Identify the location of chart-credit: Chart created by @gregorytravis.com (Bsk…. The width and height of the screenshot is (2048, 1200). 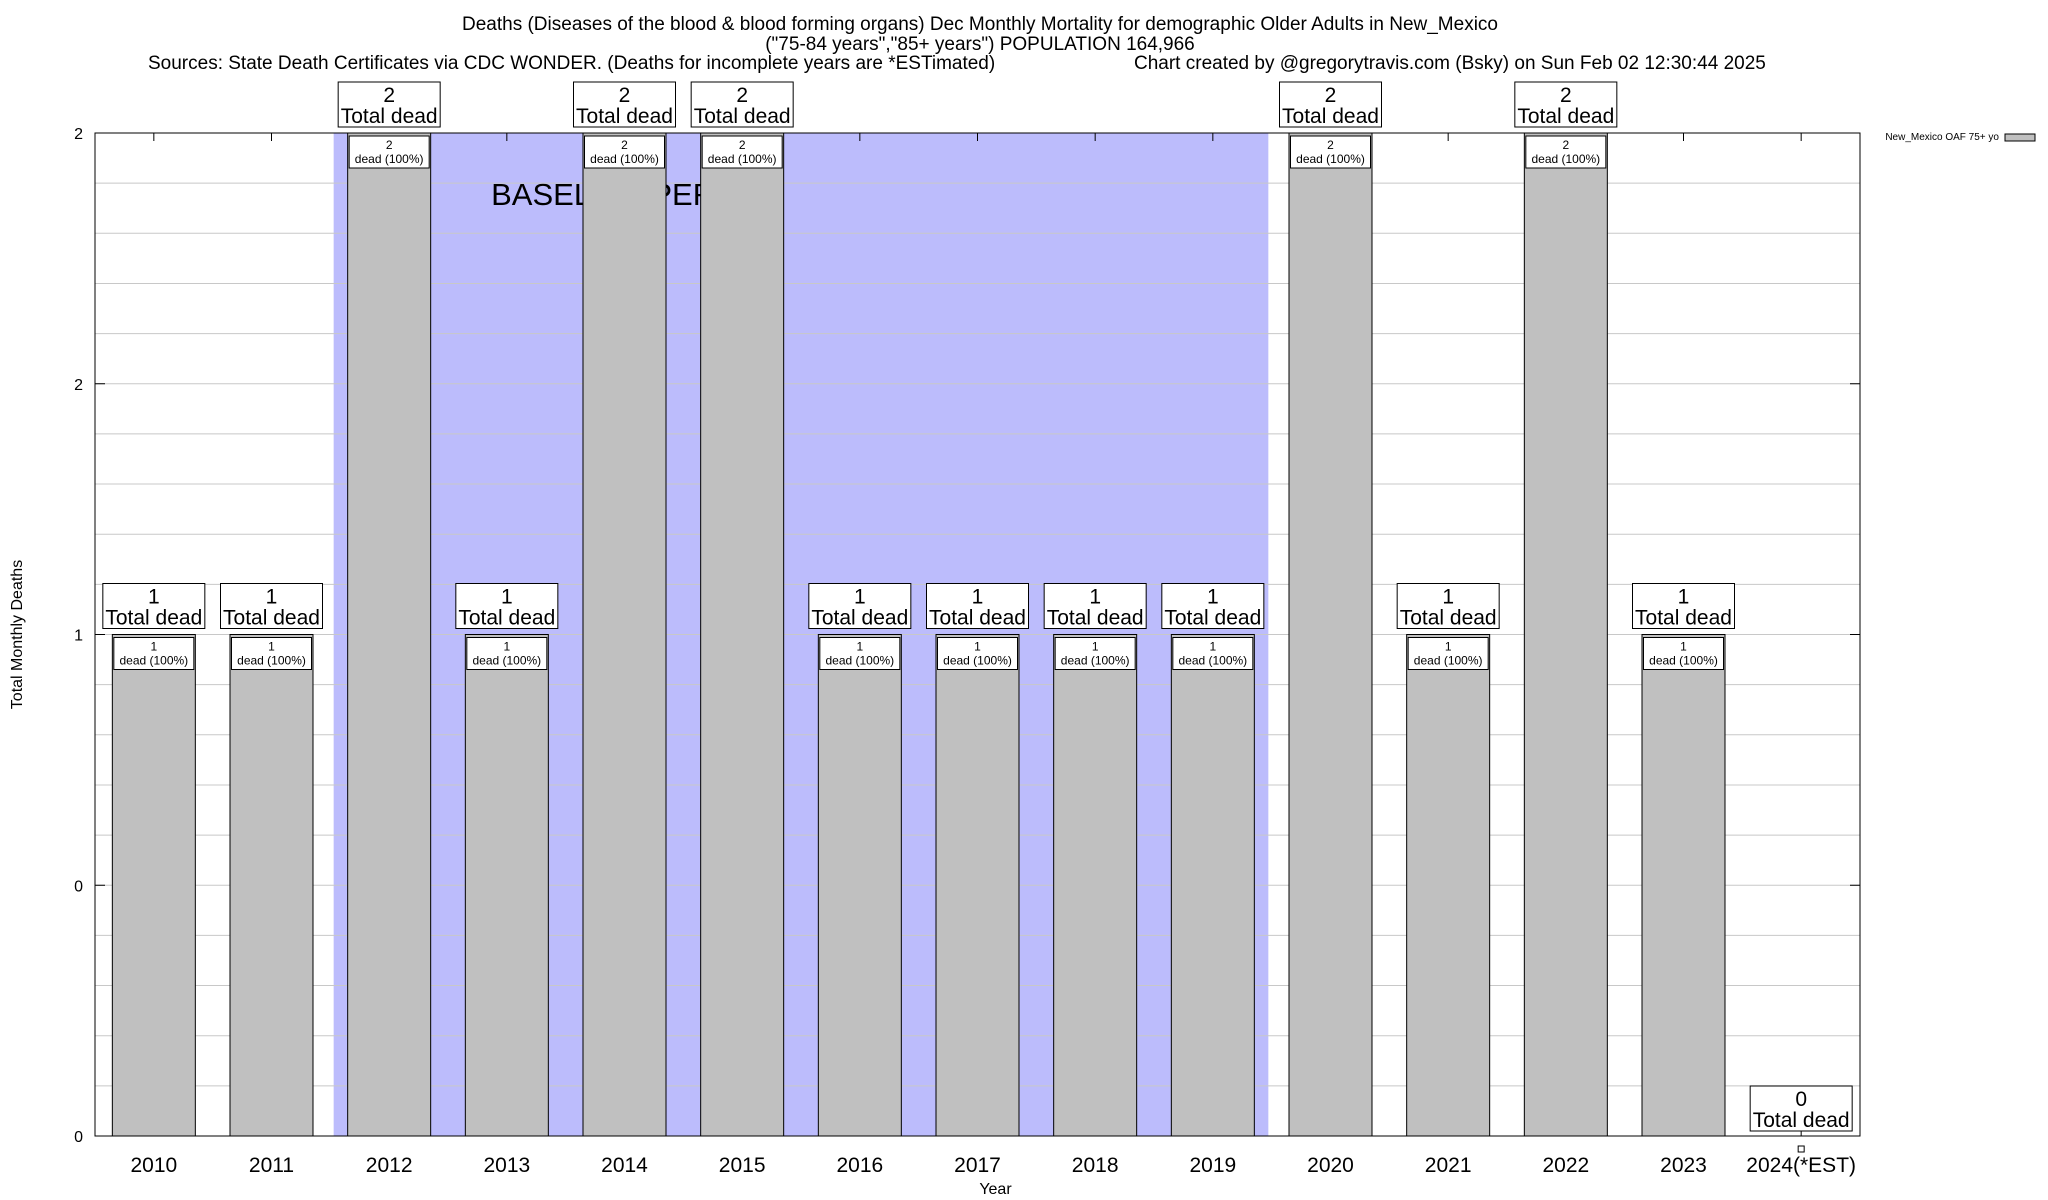
(1450, 63).